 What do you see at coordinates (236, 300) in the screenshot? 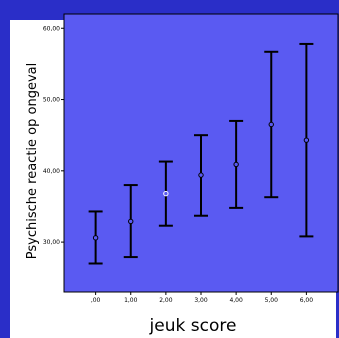
I see `x-tick-label: 4,00` at bounding box center [236, 300].